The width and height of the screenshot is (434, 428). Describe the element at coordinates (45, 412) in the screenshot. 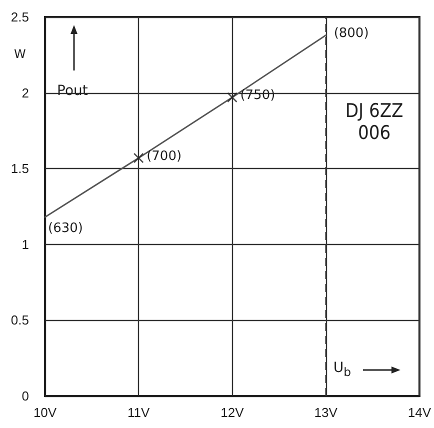

I see `x-tick-label: 10V` at that location.